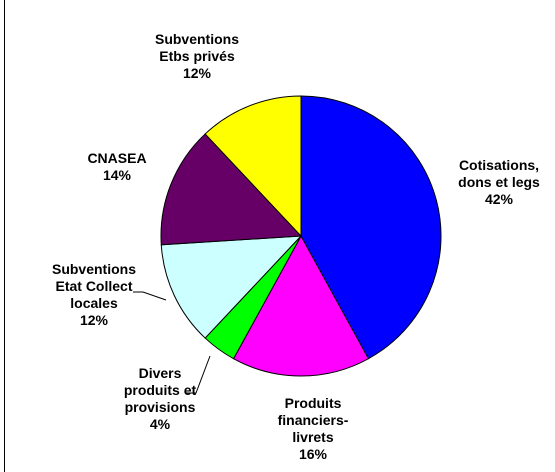 This screenshot has height=472, width=555. Describe the element at coordinates (160, 424) in the screenshot. I see `slice-value-label-2: 4%` at that location.